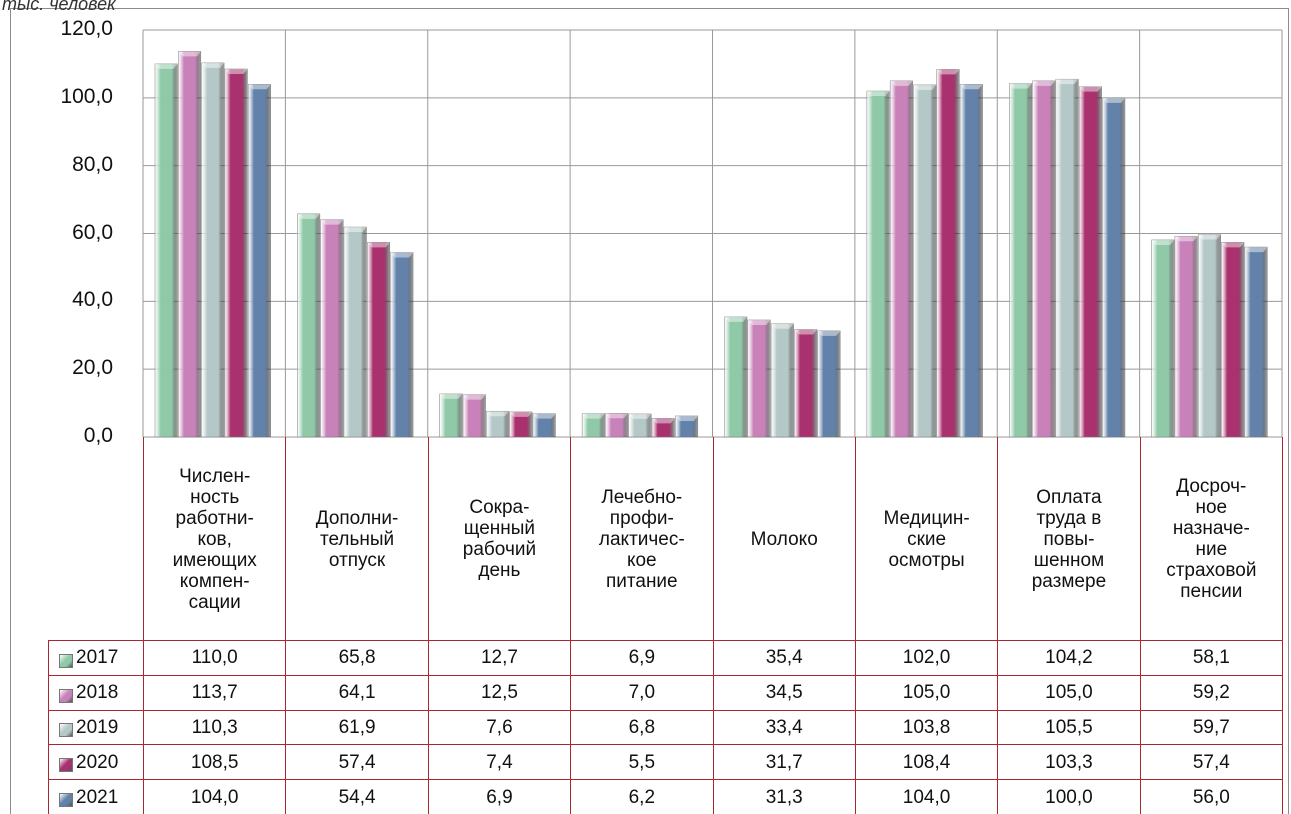 Image resolution: width=1291 pixels, height=814 pixels. What do you see at coordinates (1069, 727) in the screenshot?
I see `table-value: 105,5` at bounding box center [1069, 727].